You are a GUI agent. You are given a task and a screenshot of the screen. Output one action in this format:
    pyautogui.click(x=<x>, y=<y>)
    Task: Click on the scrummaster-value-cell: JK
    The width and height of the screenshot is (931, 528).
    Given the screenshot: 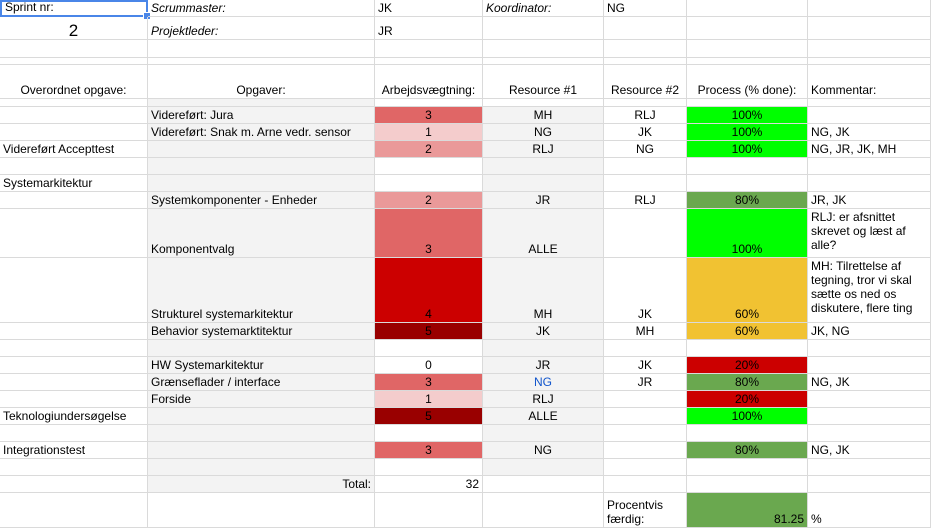 What is the action you would take?
    pyautogui.click(x=429, y=8)
    